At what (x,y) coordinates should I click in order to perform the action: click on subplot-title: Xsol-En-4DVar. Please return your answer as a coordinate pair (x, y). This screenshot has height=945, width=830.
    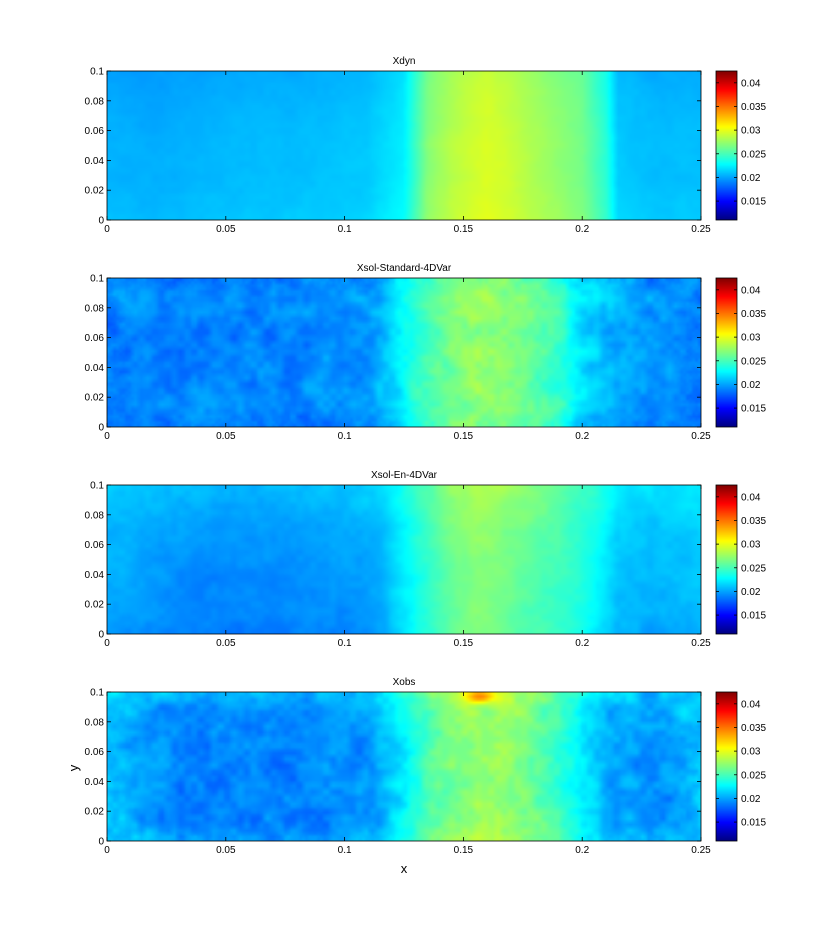
    Looking at the image, I should click on (404, 475).